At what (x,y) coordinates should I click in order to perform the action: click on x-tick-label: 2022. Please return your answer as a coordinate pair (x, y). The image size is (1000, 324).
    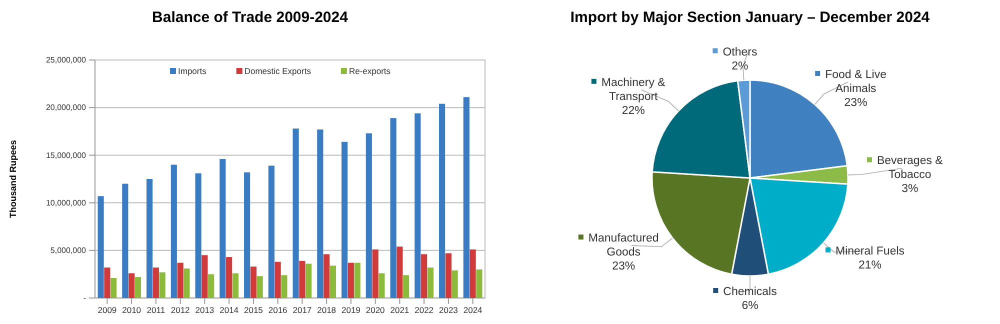
    Looking at the image, I should click on (424, 310).